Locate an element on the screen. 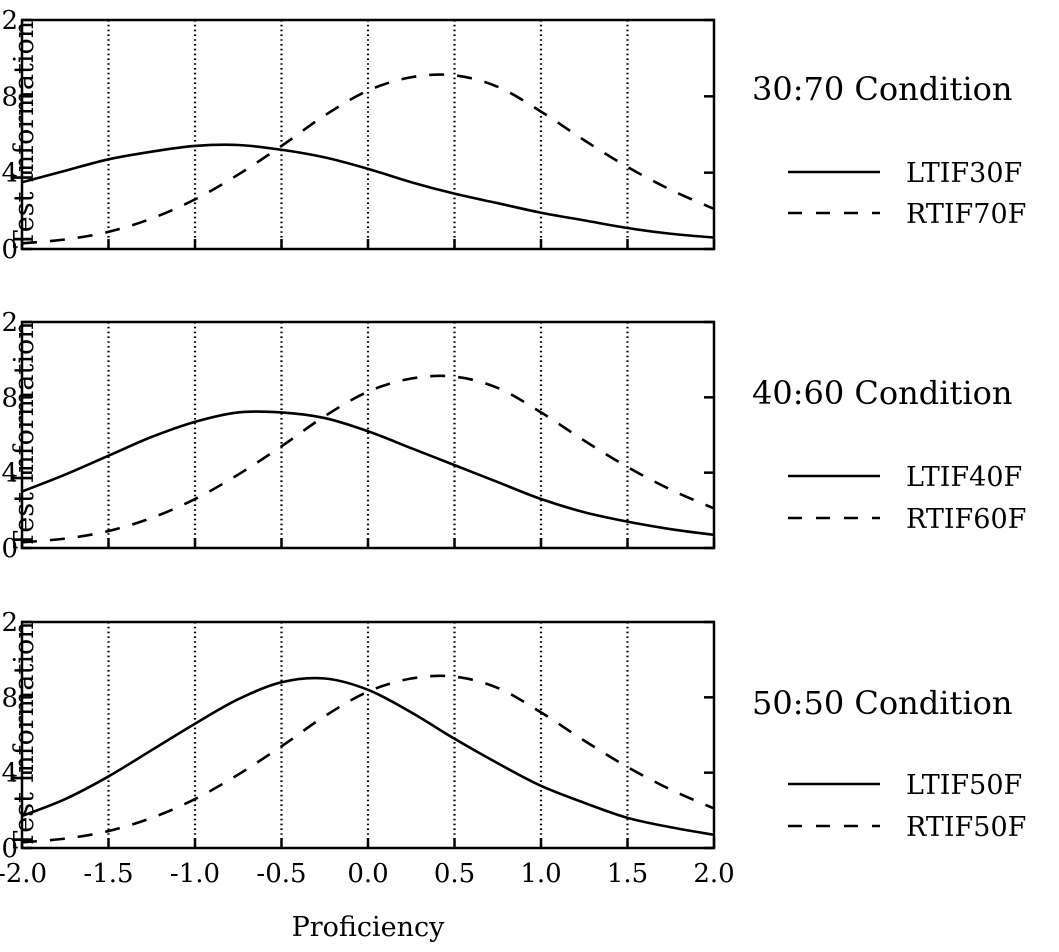 The height and width of the screenshot is (952, 1059). series-line-ltif40f is located at coordinates (368, 473).